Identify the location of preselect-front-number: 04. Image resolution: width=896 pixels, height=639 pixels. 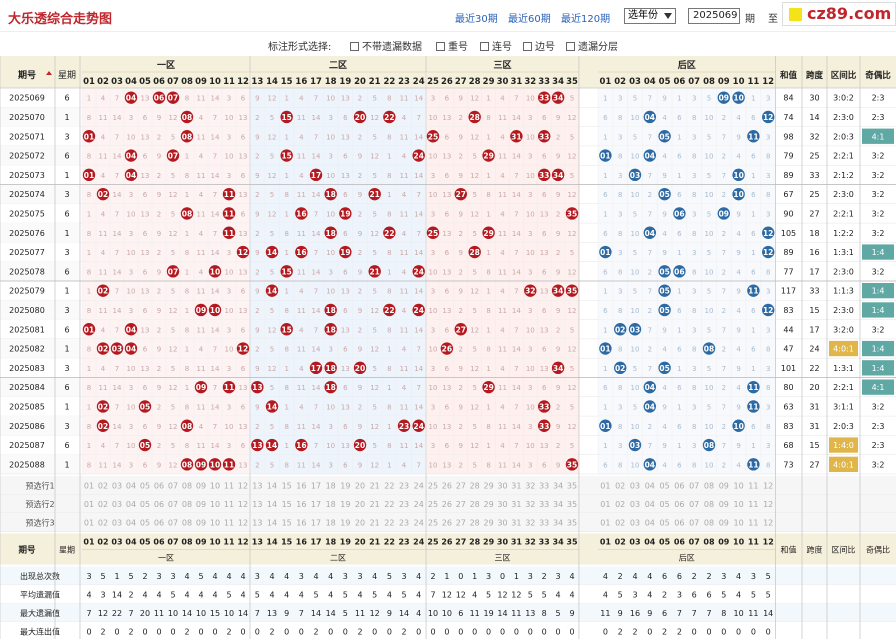
(131, 485).